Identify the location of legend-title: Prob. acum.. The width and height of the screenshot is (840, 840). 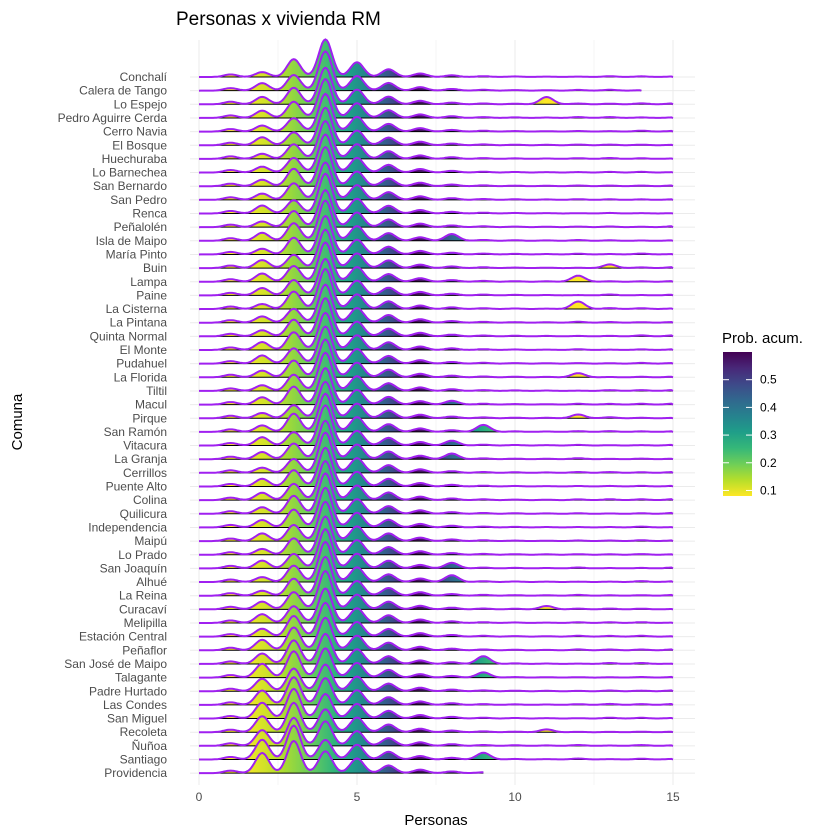
(762, 338).